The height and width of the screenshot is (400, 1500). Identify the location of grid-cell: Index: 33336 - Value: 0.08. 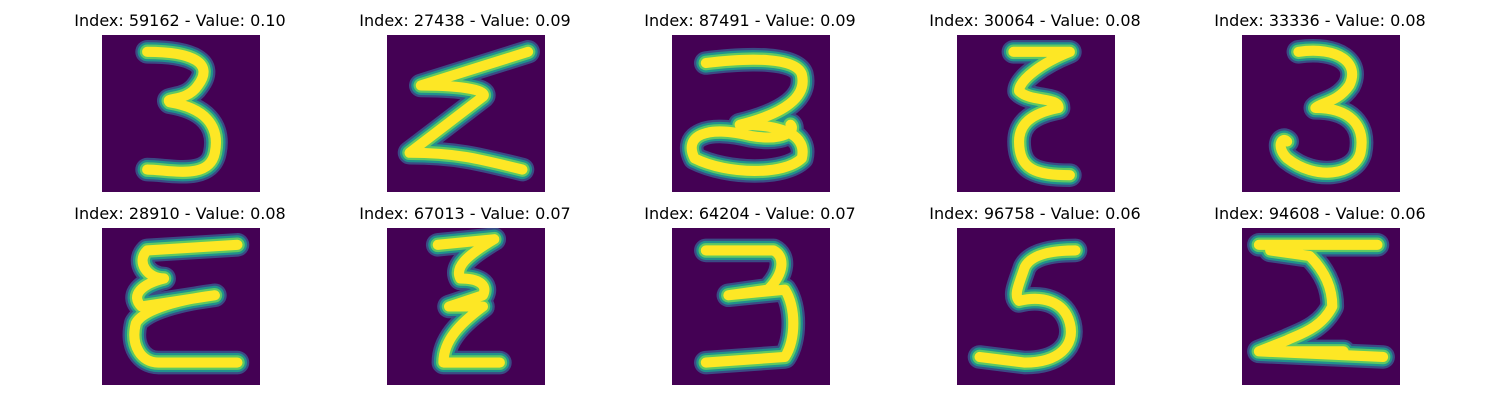
(1320, 96).